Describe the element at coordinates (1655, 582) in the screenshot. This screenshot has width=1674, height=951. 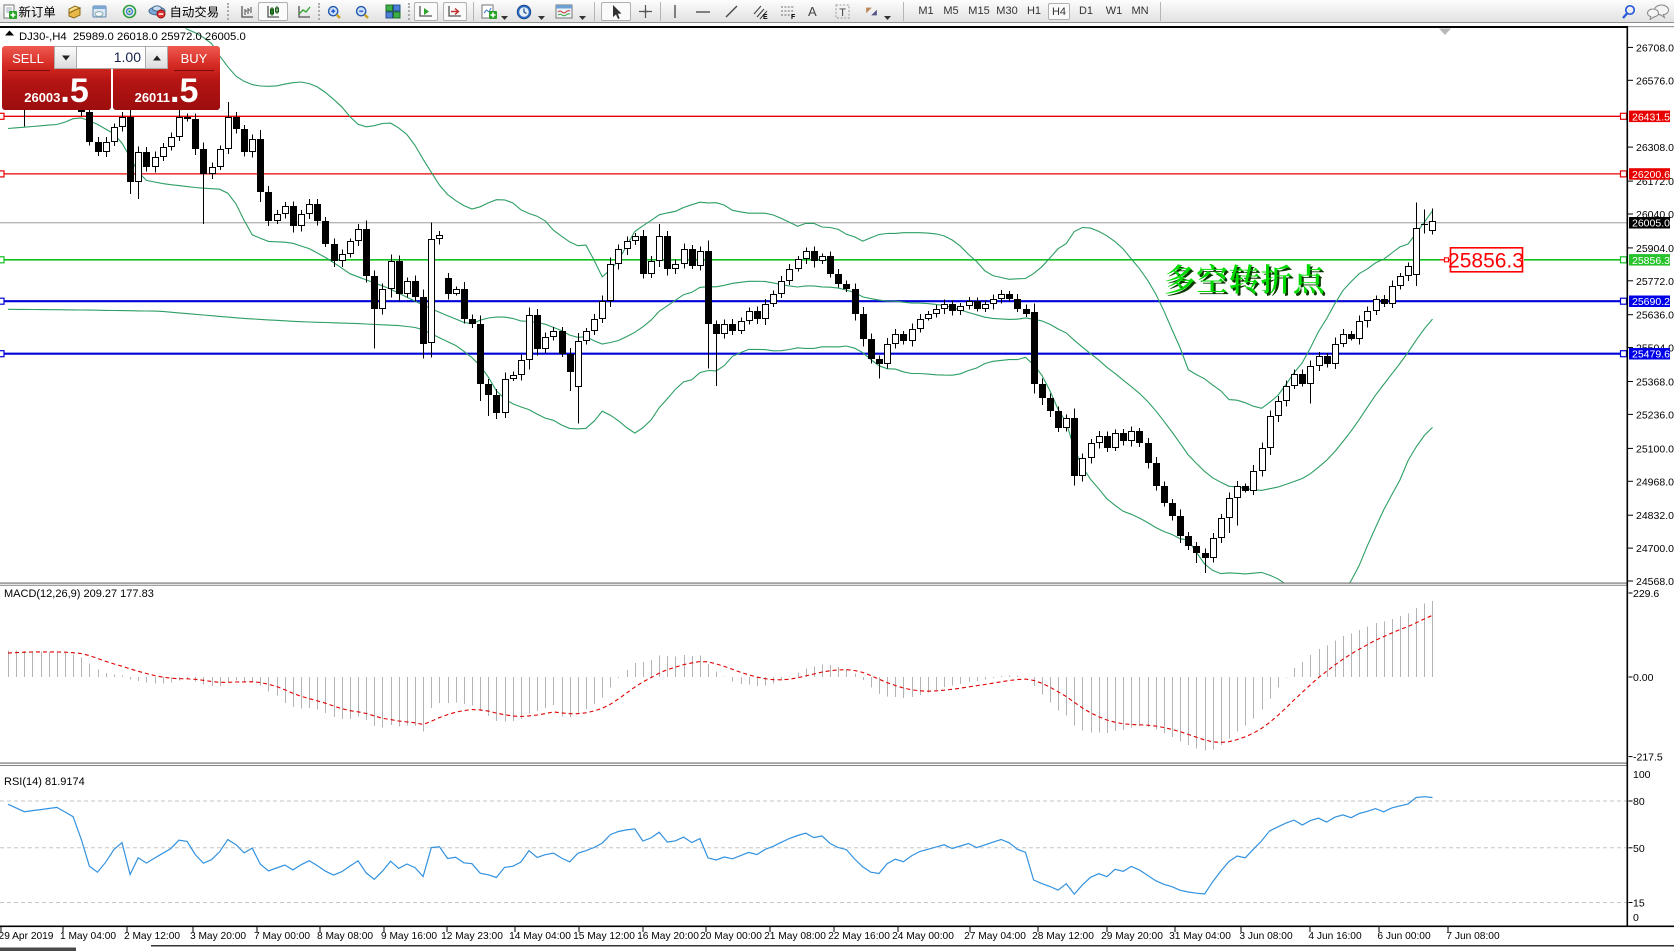
I see `svg-text: 24568.0` at that location.